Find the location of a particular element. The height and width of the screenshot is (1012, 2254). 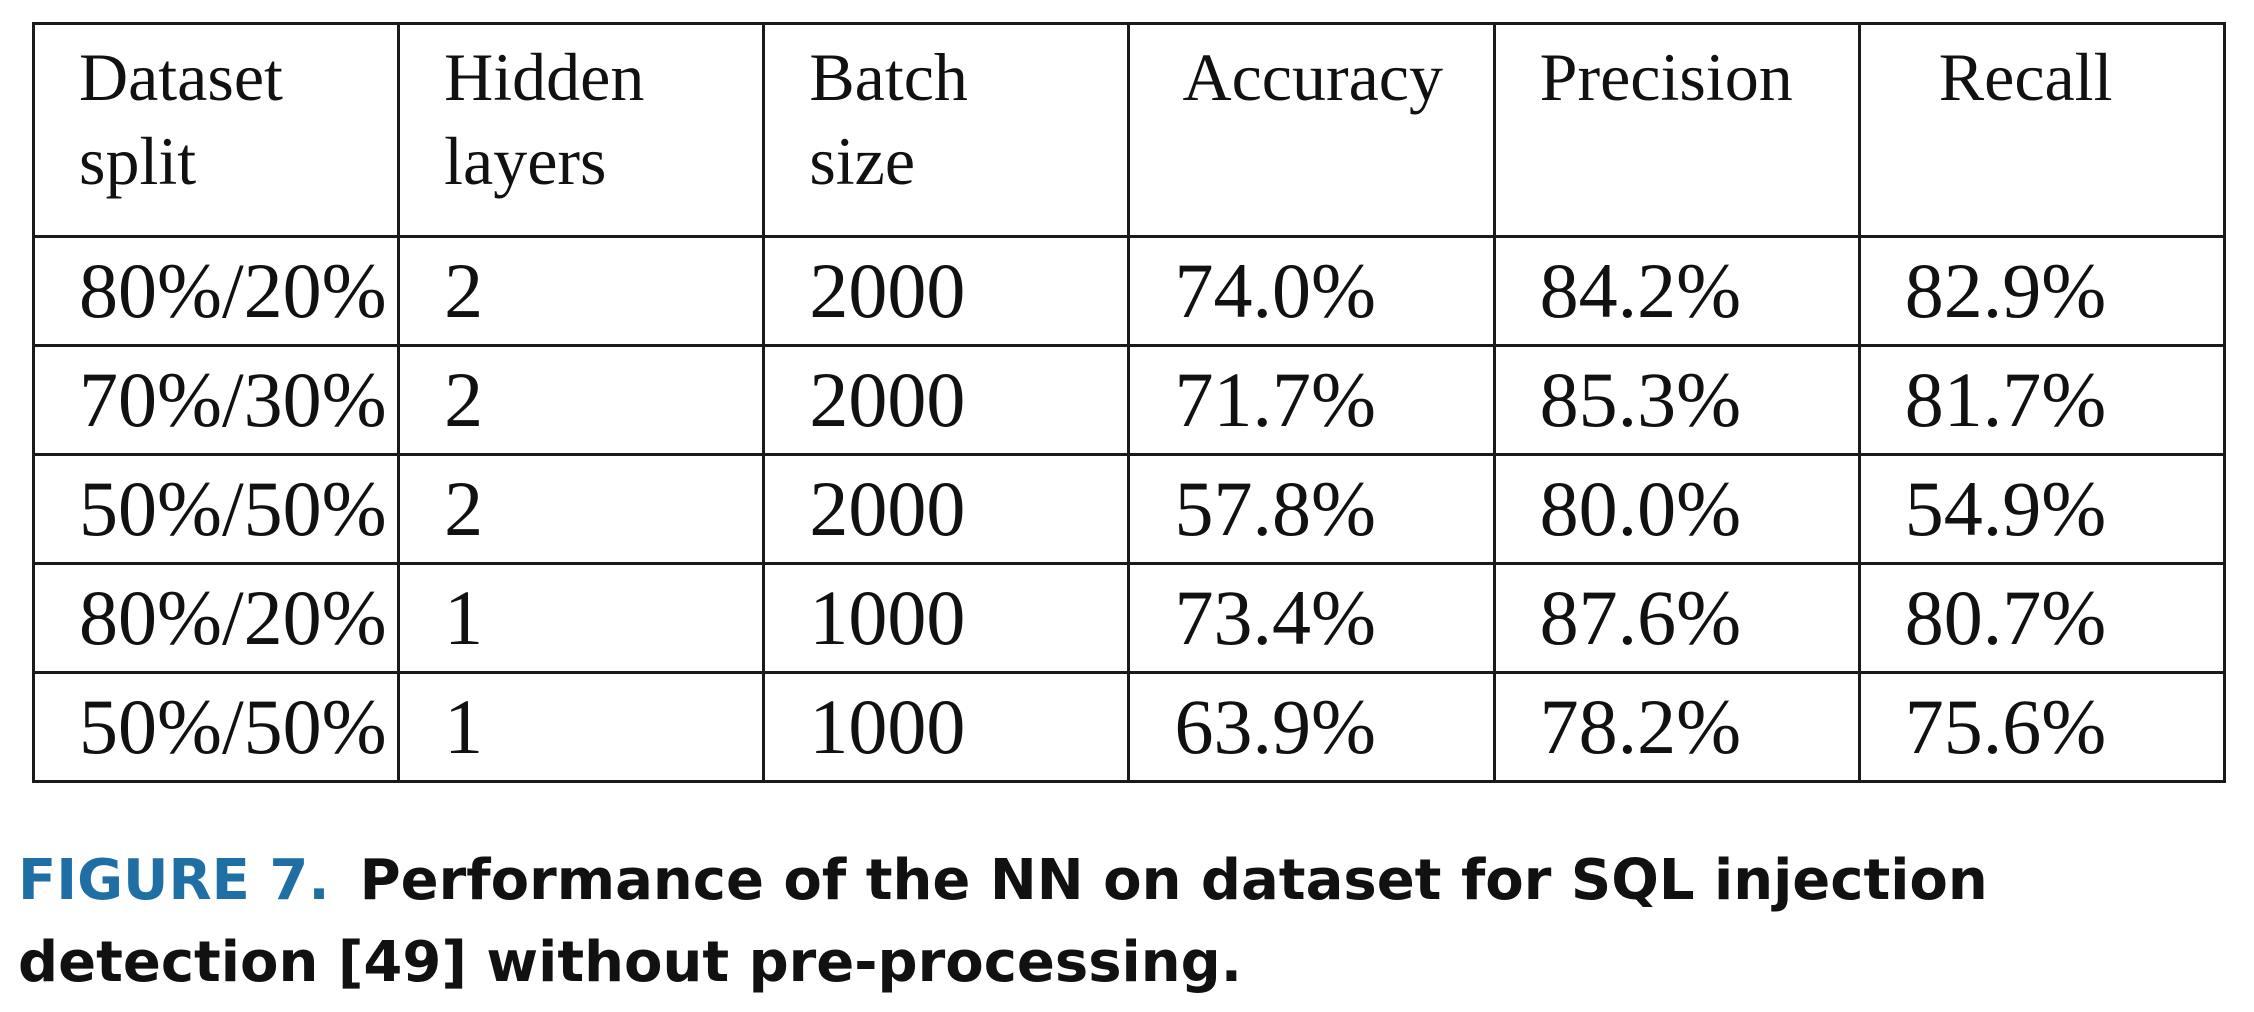

header-line: Batch is located at coordinates (888, 77).